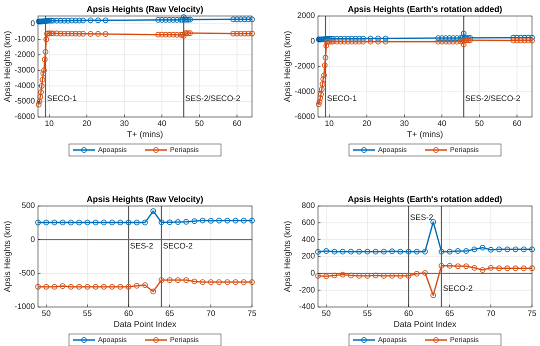 This screenshot has height=346, width=540. I want to click on y-tick-label: -200, so click(307, 289).